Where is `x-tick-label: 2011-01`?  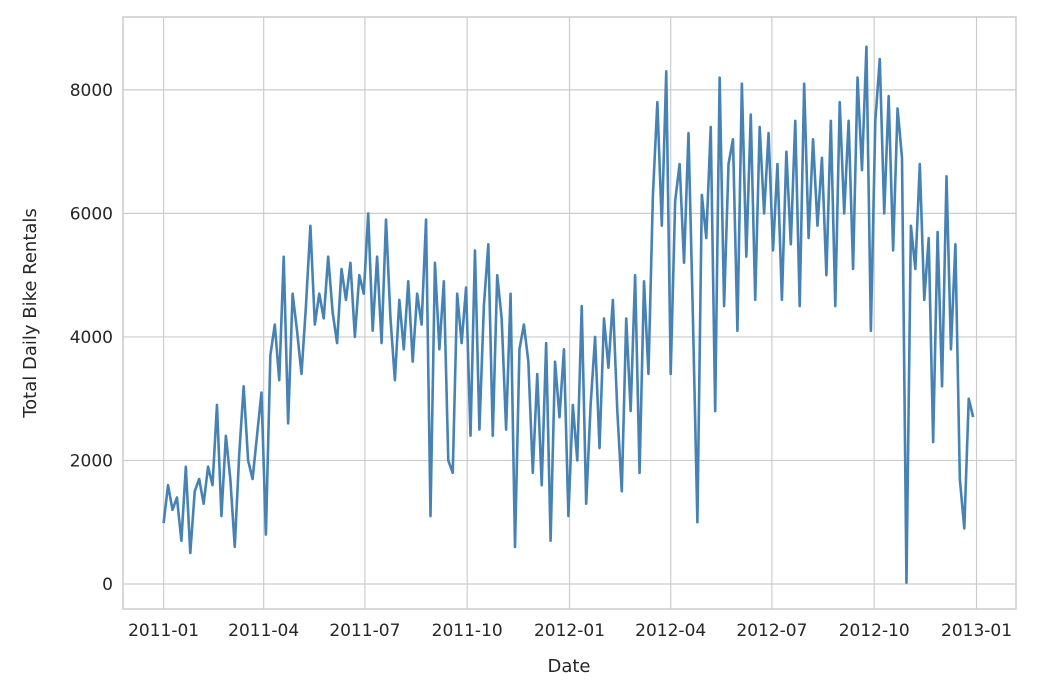
x-tick-label: 2011-01 is located at coordinates (163, 631).